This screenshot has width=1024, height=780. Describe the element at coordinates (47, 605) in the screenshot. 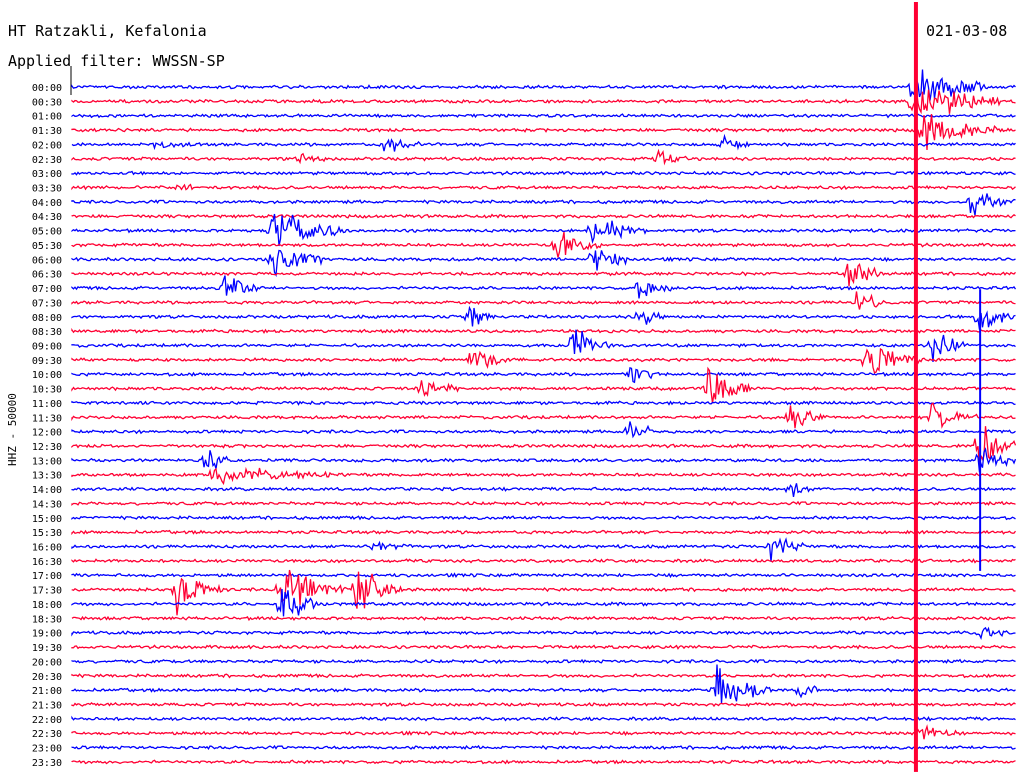

I see `row-label: 18:00` at that location.